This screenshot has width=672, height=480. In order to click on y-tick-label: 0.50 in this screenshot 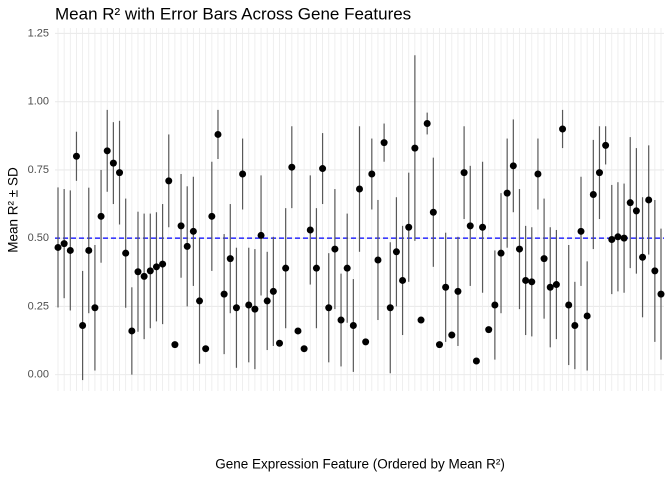, I will do `click(38, 238)`.